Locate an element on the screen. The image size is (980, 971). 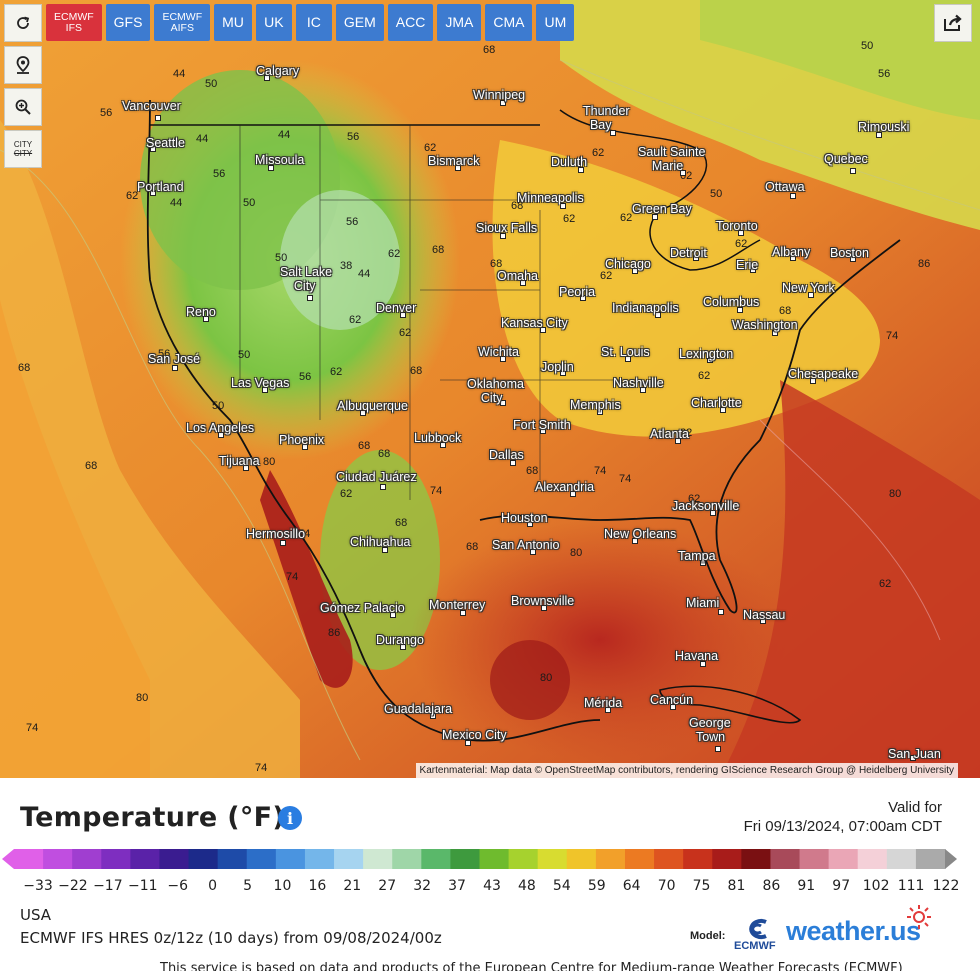
city-label: New Orleans is located at coordinates (640, 534).